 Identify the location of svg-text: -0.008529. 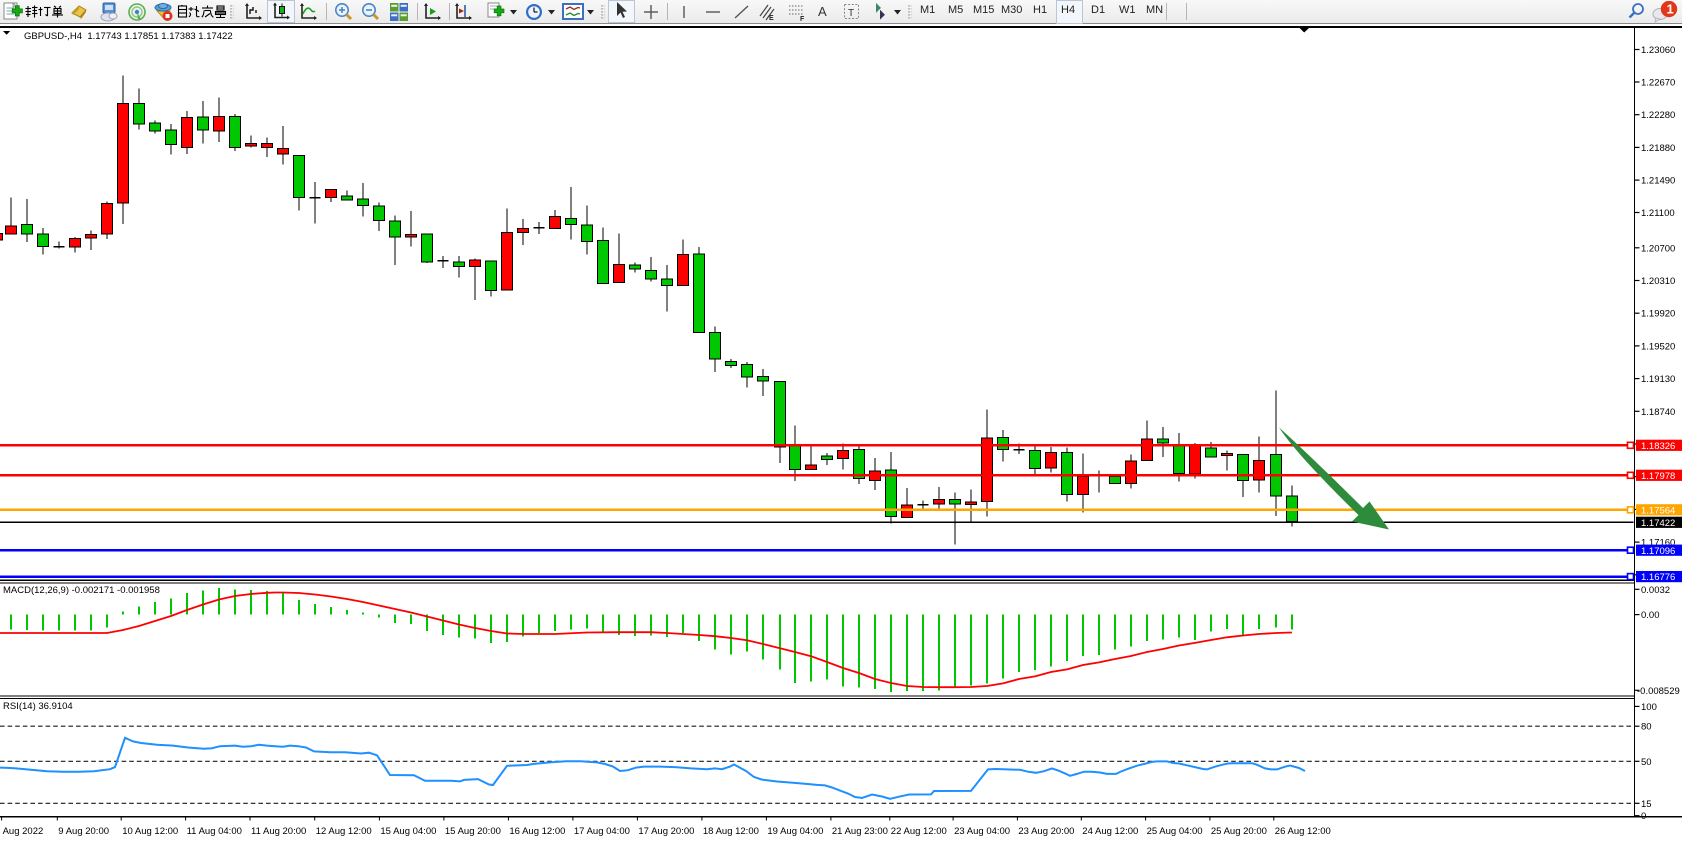
(1658, 691).